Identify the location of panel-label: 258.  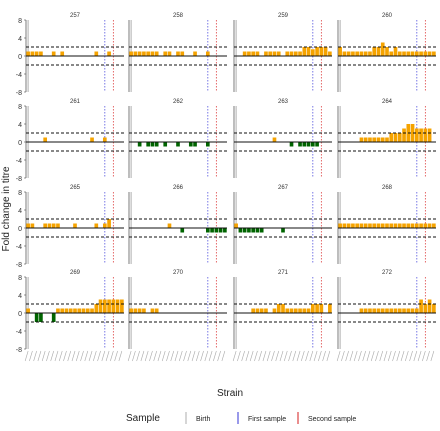
(178, 16).